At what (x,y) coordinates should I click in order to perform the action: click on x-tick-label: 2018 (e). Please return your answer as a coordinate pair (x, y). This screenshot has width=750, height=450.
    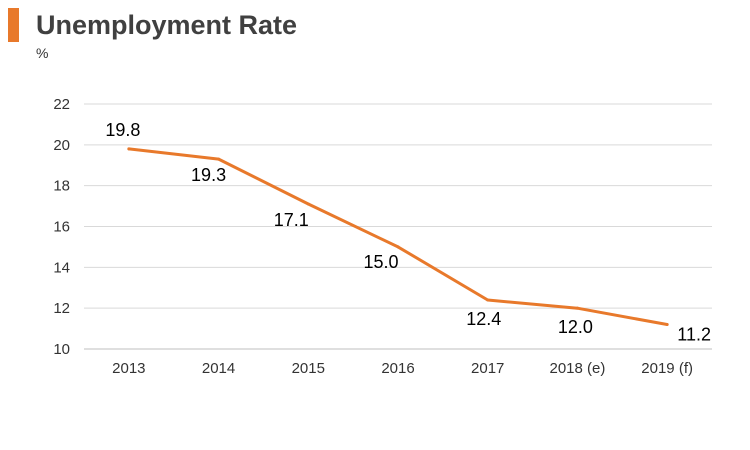
    Looking at the image, I should click on (577, 368).